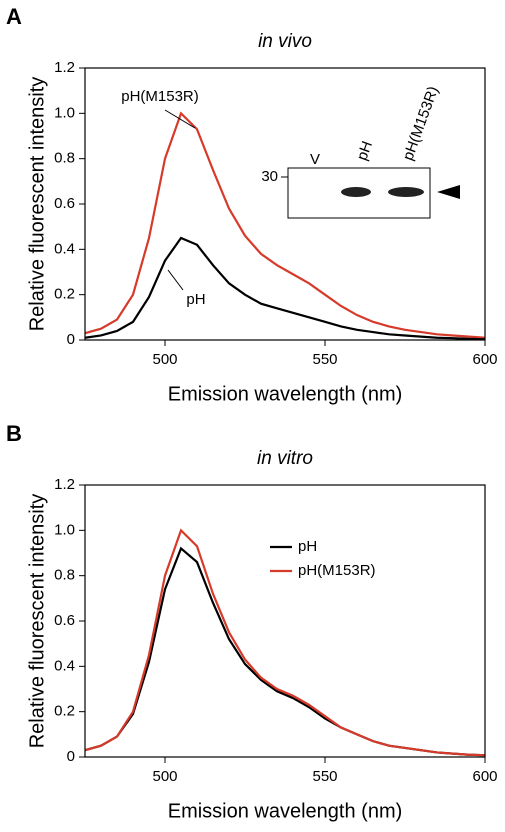 The image size is (505, 832). What do you see at coordinates (285, 458) in the screenshot?
I see `chart-title: in vitro` at bounding box center [285, 458].